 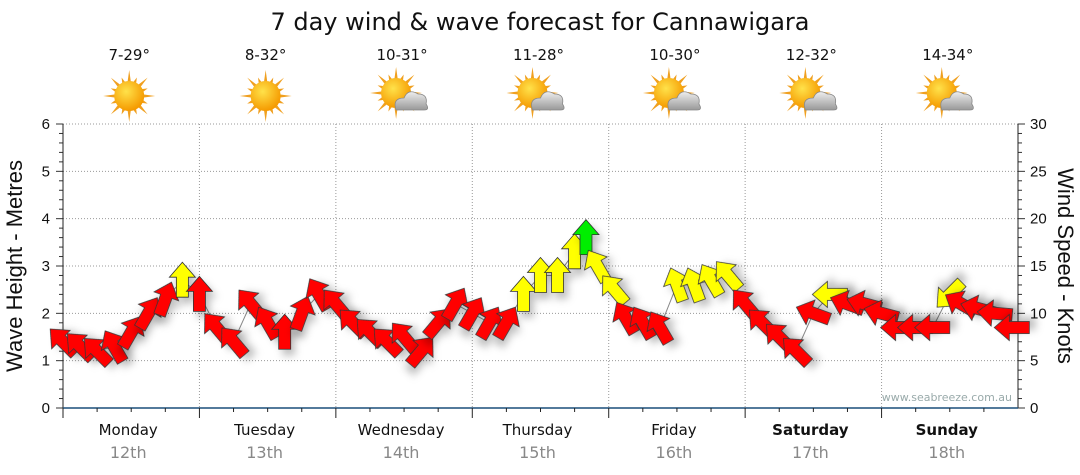 I want to click on day-label: Tuesday, so click(x=264, y=430).